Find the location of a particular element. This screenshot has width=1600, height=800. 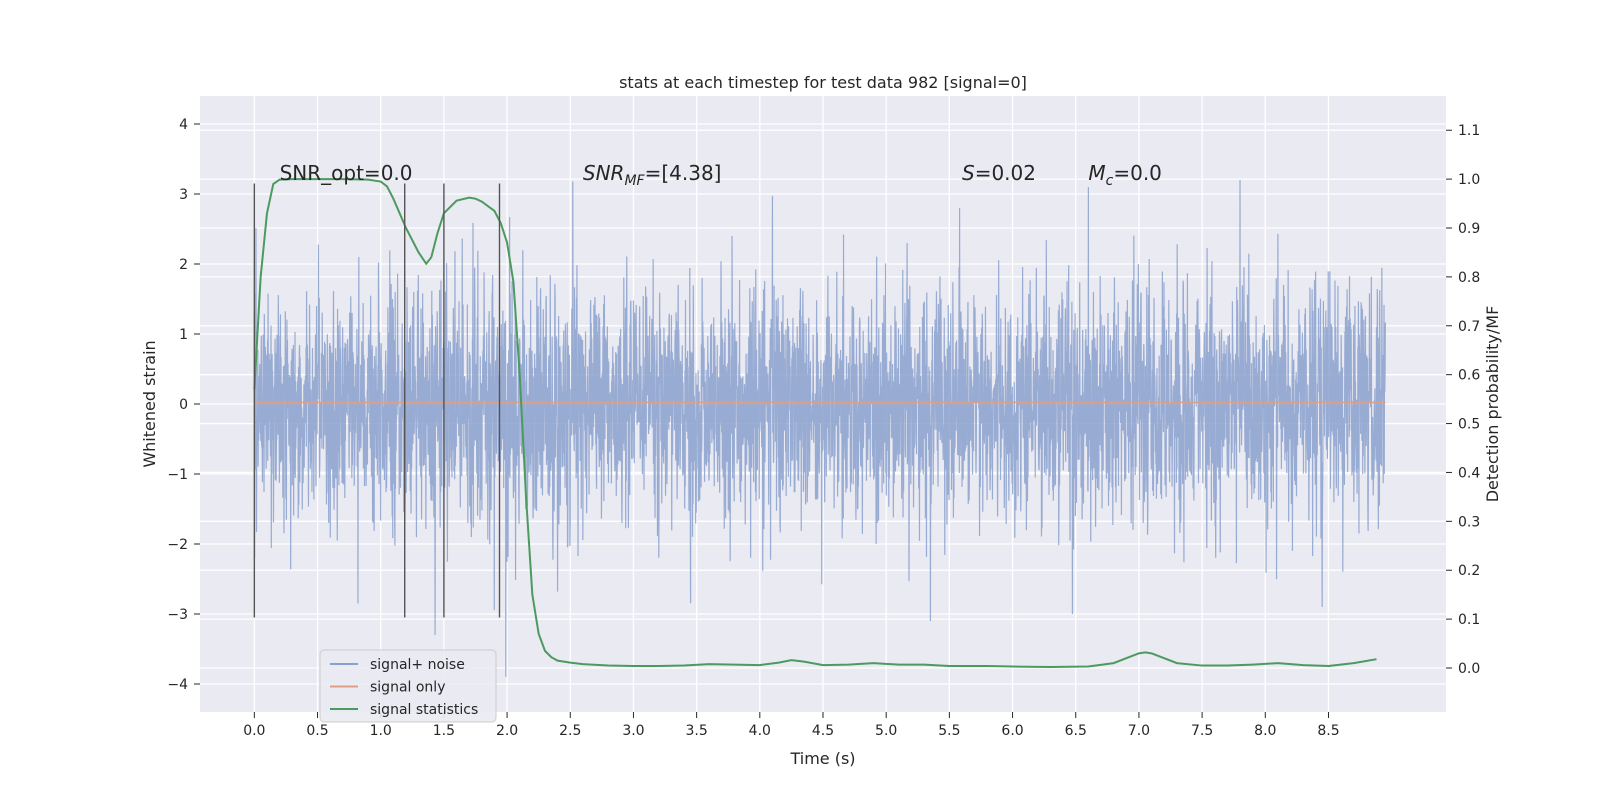

y-tick-label: 3 is located at coordinates (183, 195).